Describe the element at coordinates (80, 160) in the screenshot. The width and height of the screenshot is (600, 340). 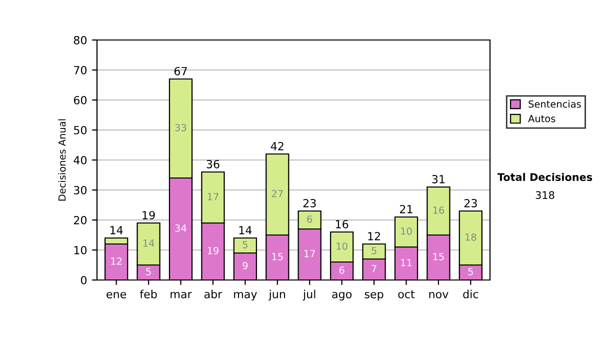
I see `y-tick-label: 40` at that location.